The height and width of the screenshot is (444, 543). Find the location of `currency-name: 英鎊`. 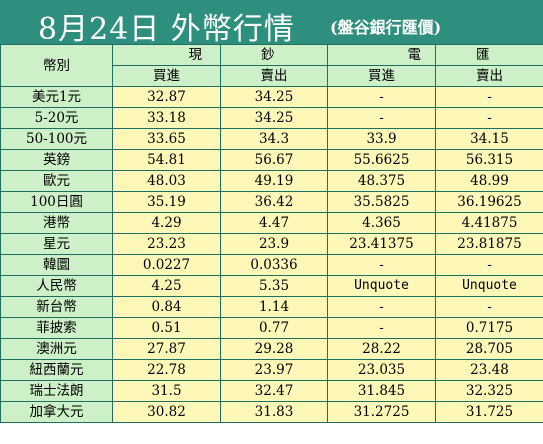

currency-name: 英鎊 is located at coordinates (56, 160).